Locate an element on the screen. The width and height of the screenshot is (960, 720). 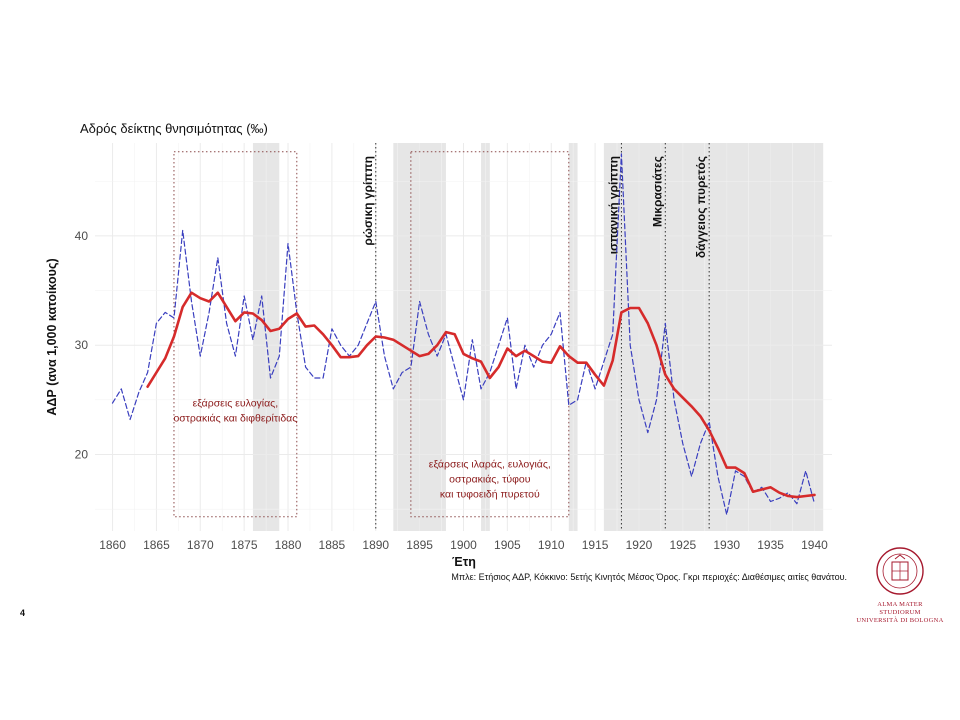
university-seal-icon is located at coordinates (900, 571).